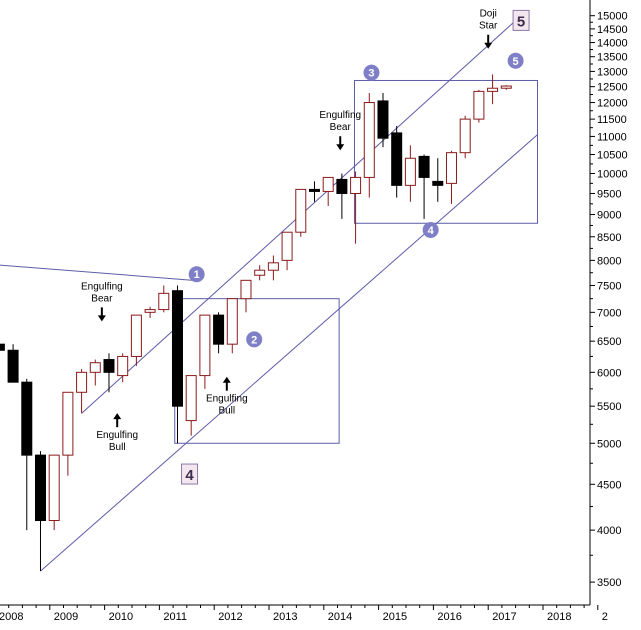 The width and height of the screenshot is (641, 630). What do you see at coordinates (612, 30) in the screenshot?
I see `y-tick-label: 14500` at bounding box center [612, 30].